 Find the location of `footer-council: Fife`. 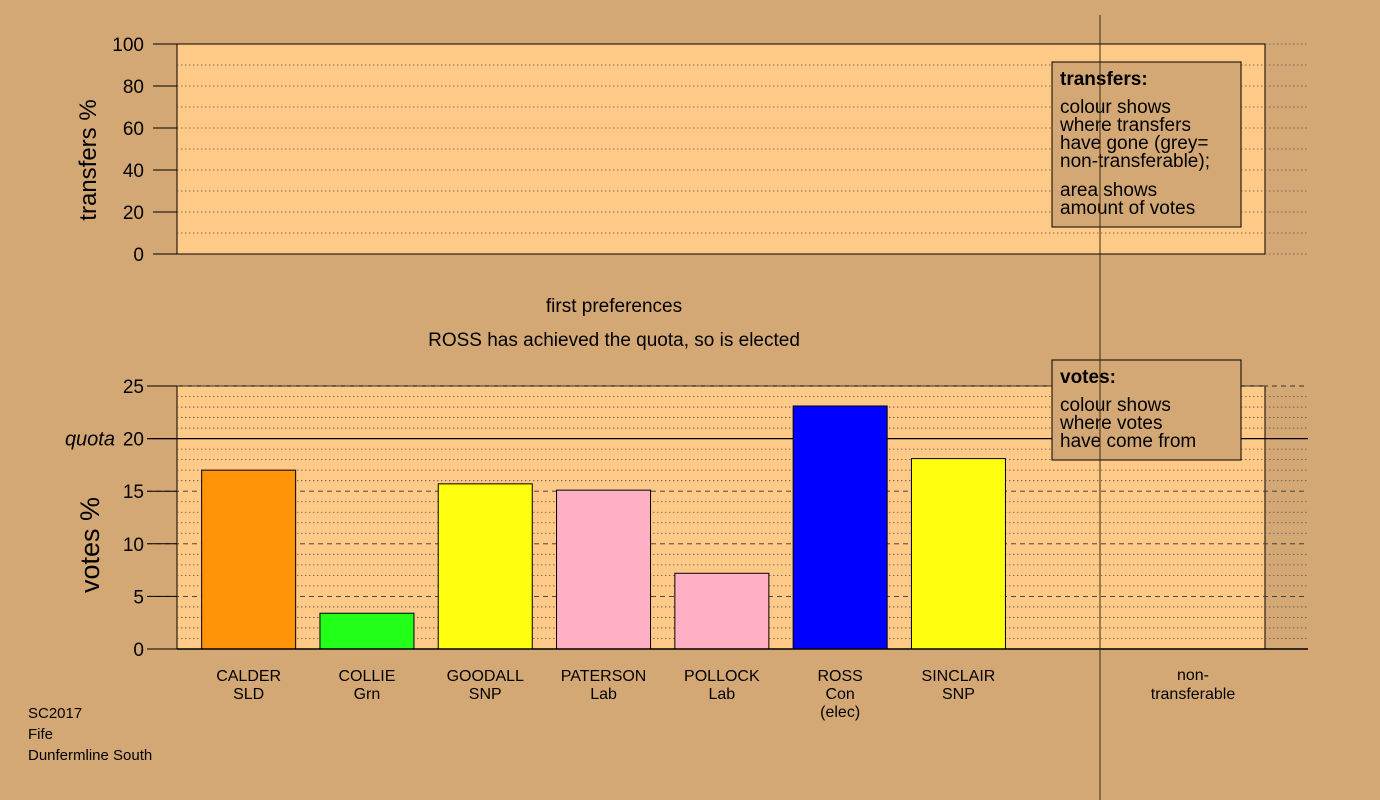

footer-council: Fife is located at coordinates (40, 734).